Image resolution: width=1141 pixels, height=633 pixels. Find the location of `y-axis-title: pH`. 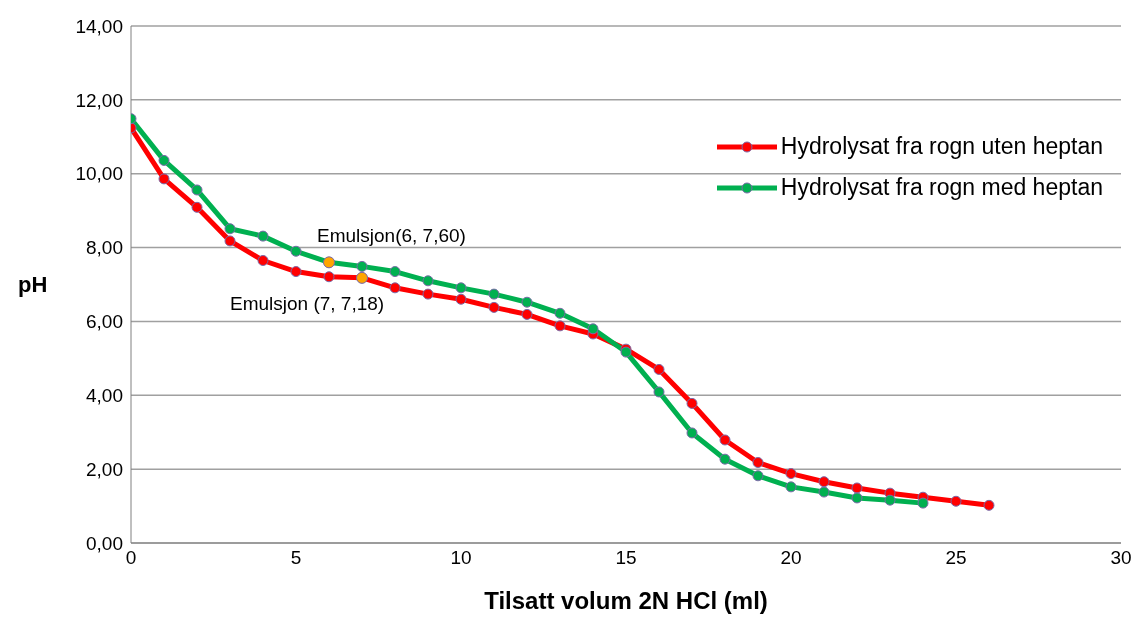

y-axis-title: pH is located at coordinates (33, 285).